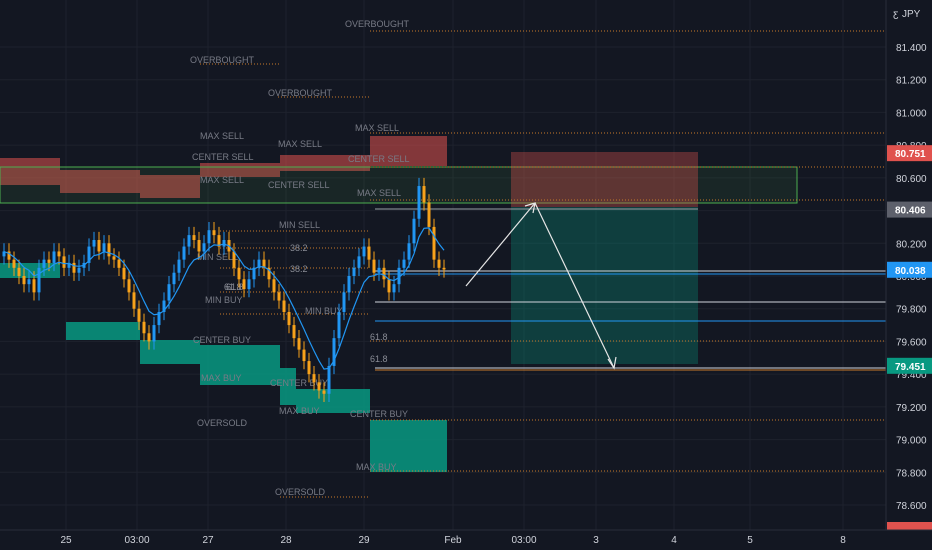  What do you see at coordinates (911, 14) in the screenshot?
I see `currency-label: JPY` at bounding box center [911, 14].